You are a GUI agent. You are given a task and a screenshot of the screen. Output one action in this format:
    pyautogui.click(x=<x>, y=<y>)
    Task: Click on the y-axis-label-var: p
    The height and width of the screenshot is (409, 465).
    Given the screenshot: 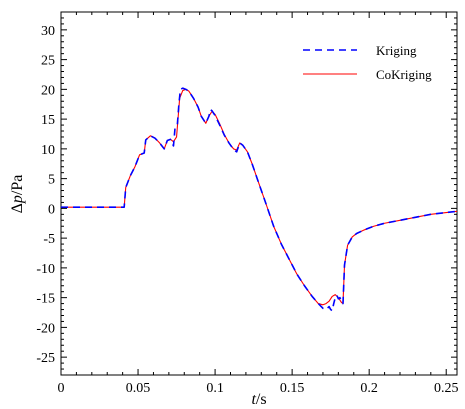 What is the action you would take?
    pyautogui.click(x=17, y=199)
    